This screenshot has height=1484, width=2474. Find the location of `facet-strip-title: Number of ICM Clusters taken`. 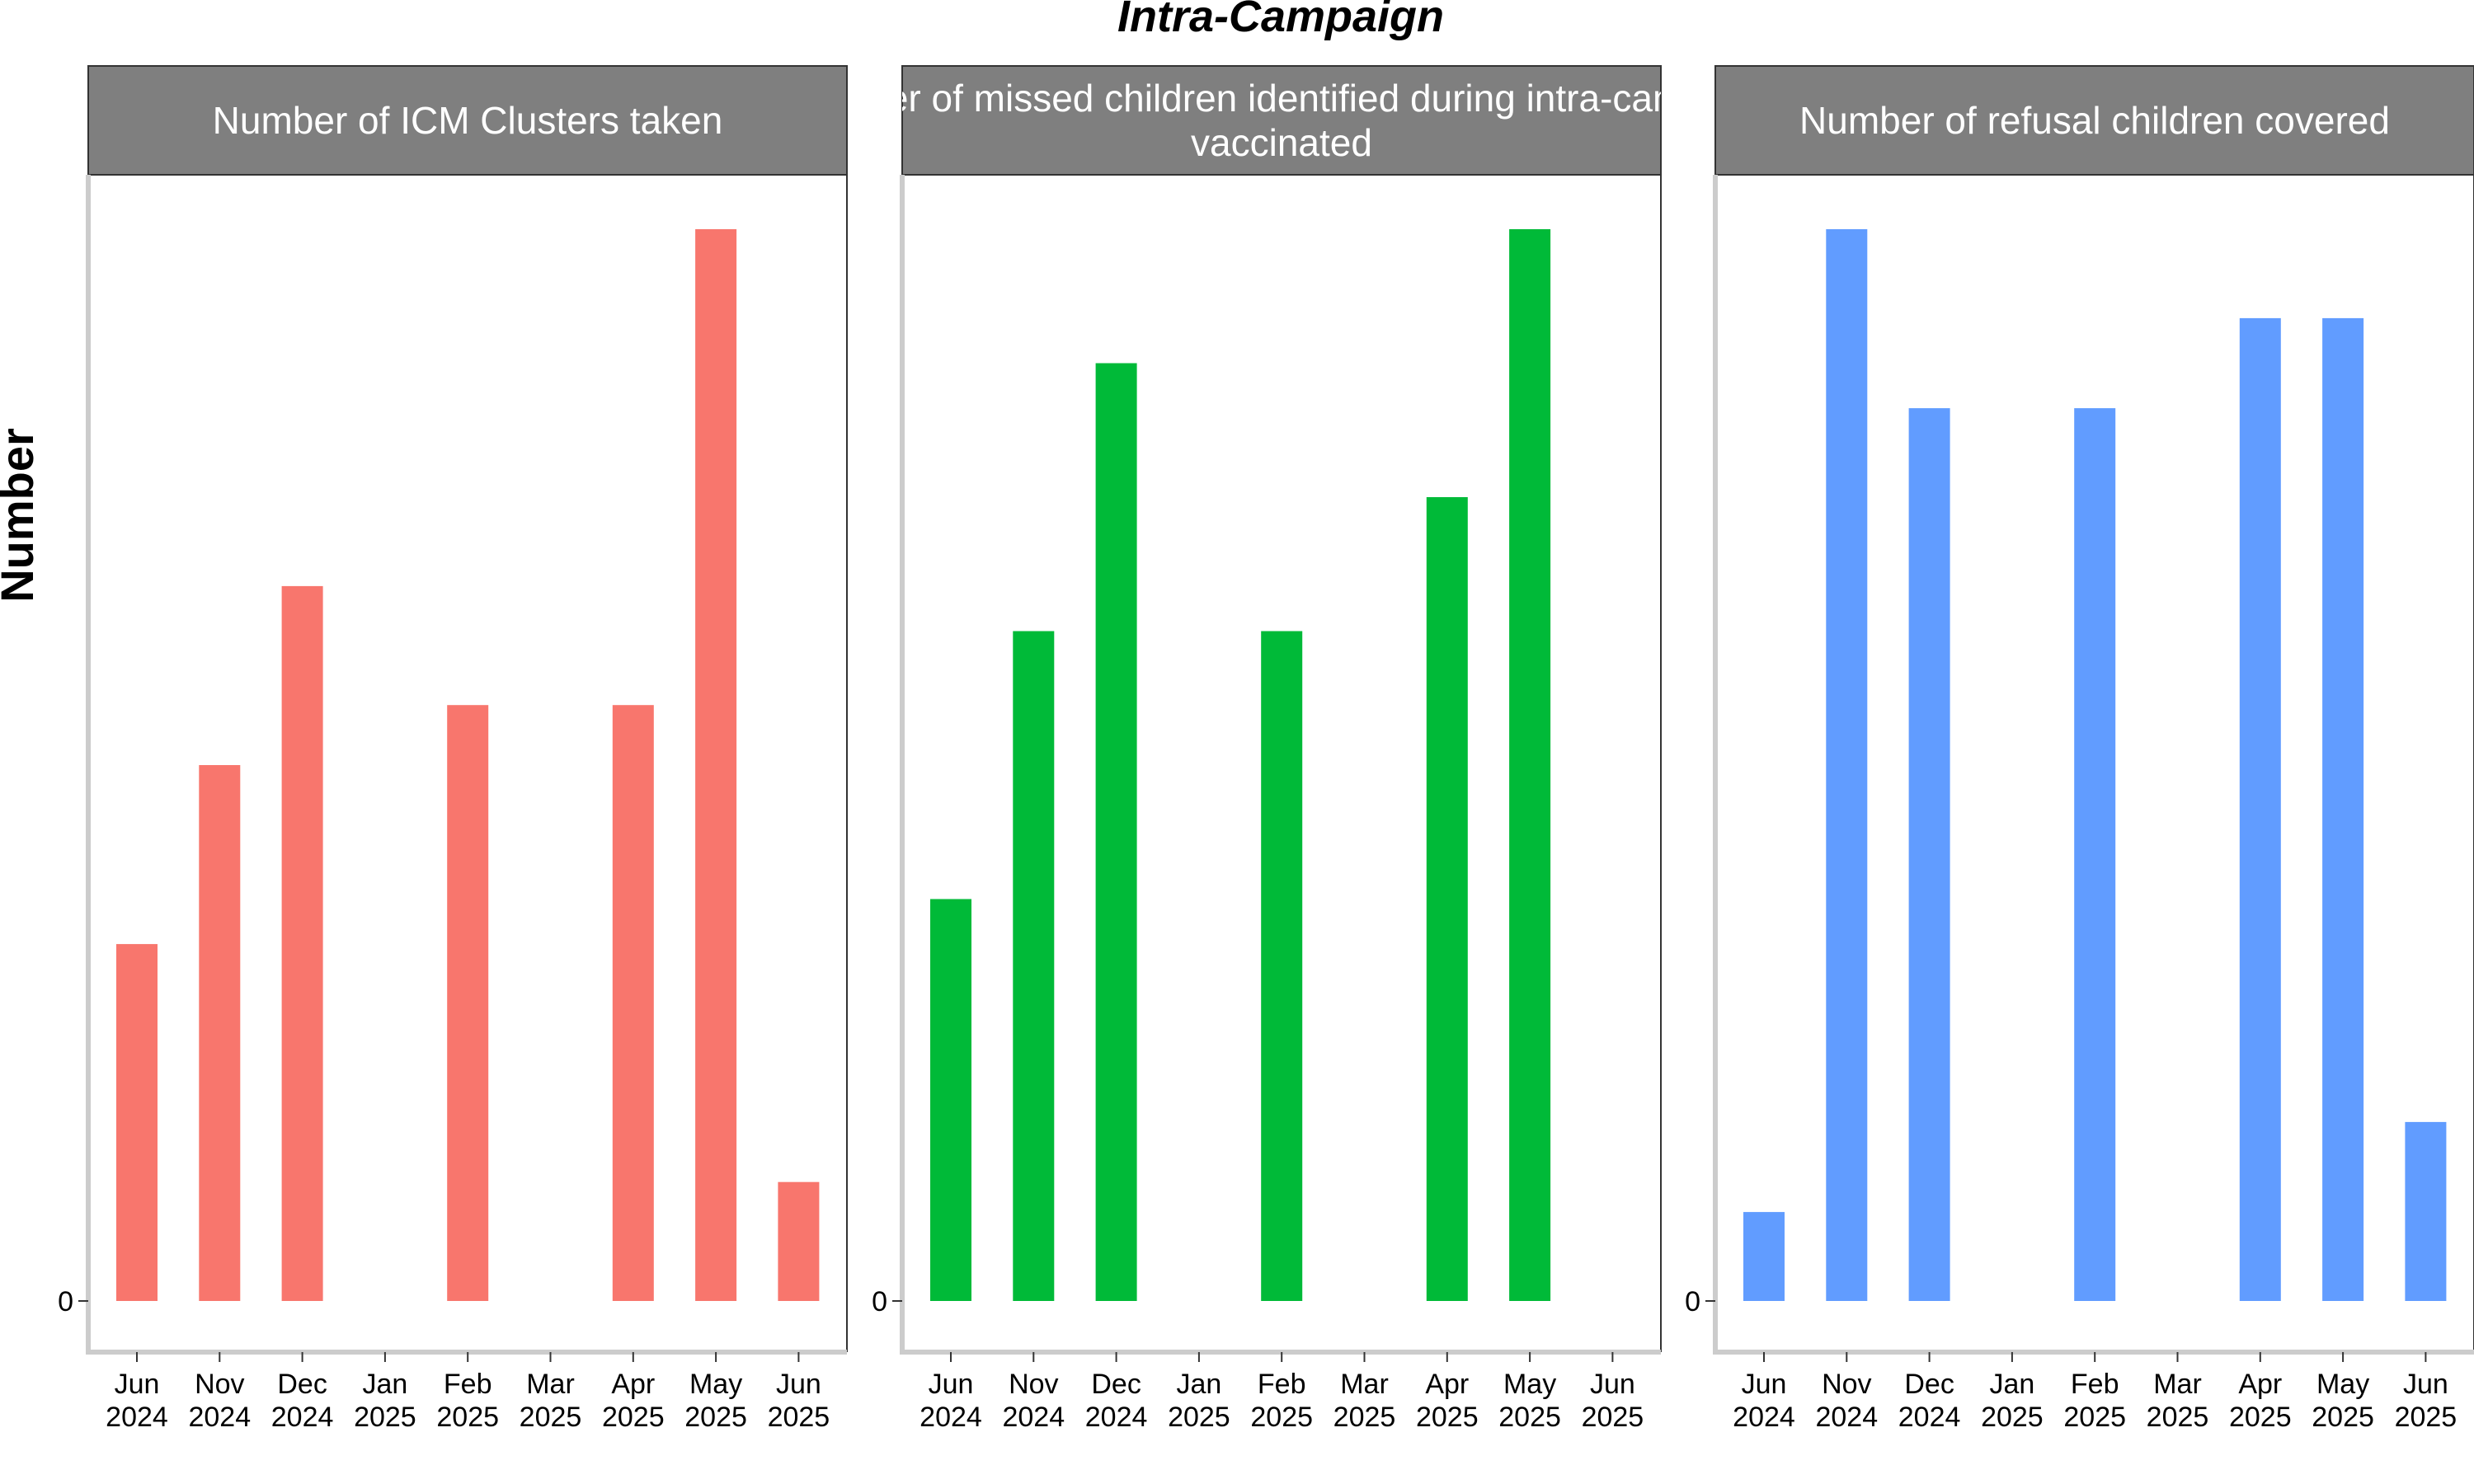

facet-strip-title: Number of ICM Clusters taken is located at coordinates (468, 120).